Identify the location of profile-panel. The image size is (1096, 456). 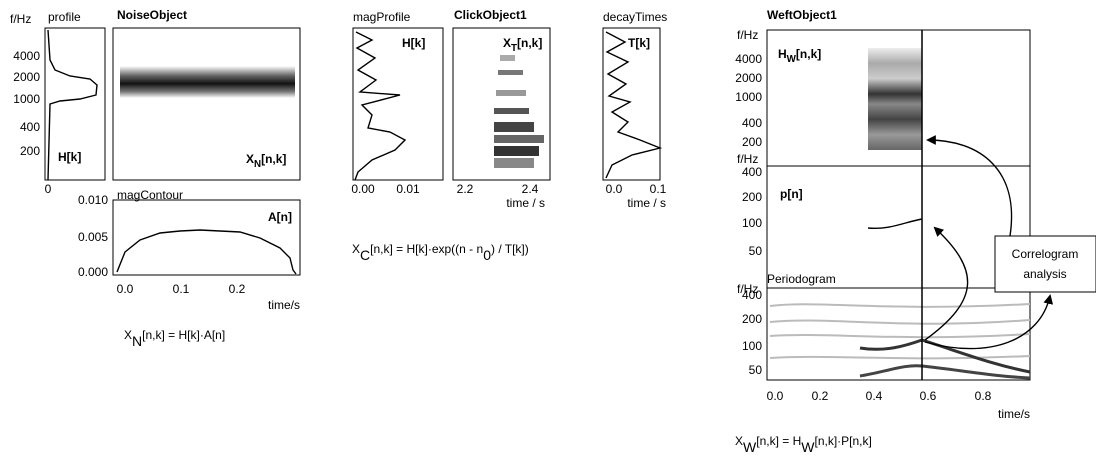
(75, 104).